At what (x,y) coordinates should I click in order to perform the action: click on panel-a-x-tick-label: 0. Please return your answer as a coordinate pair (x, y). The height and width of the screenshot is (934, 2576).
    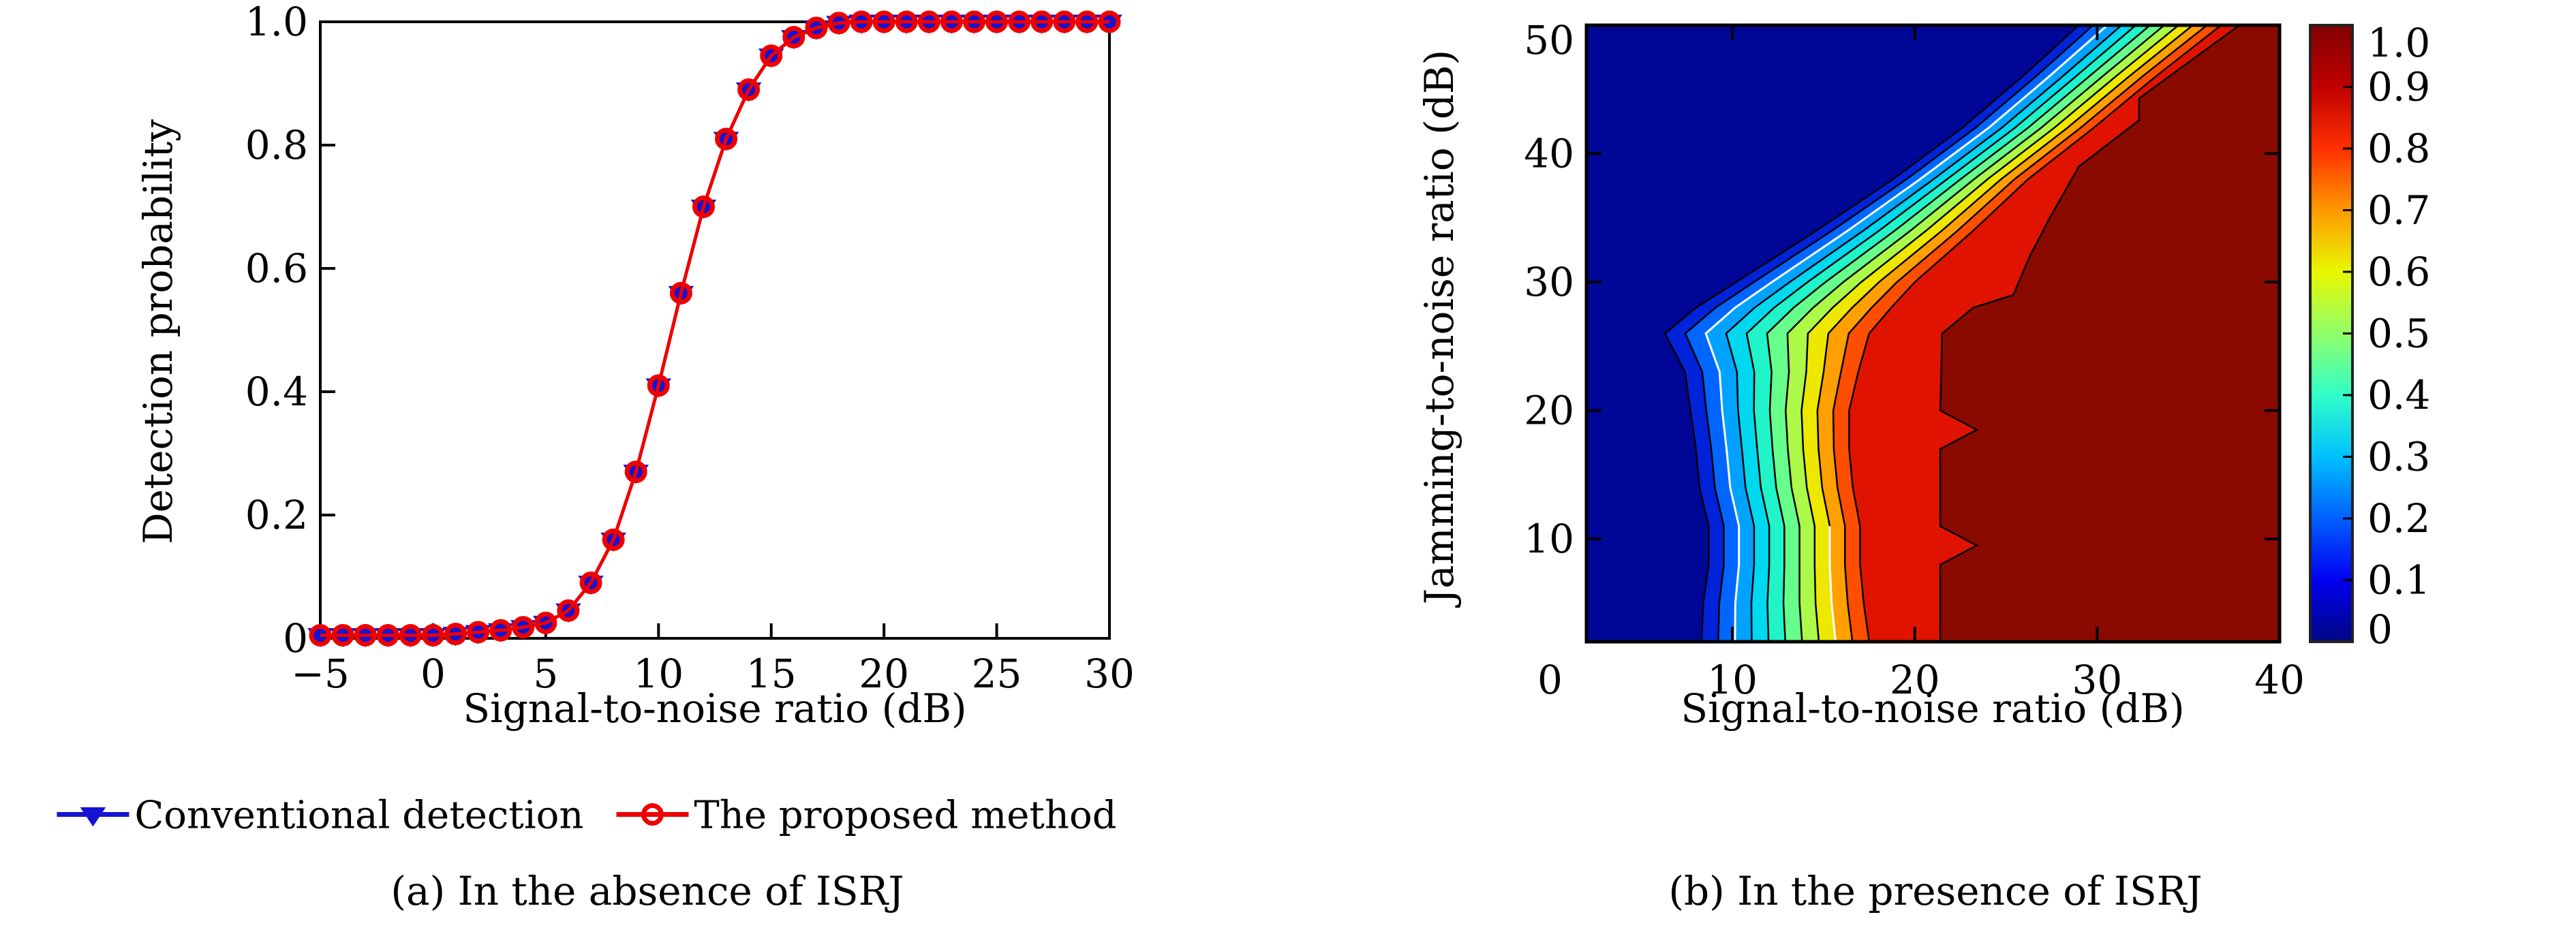
    Looking at the image, I should click on (433, 674).